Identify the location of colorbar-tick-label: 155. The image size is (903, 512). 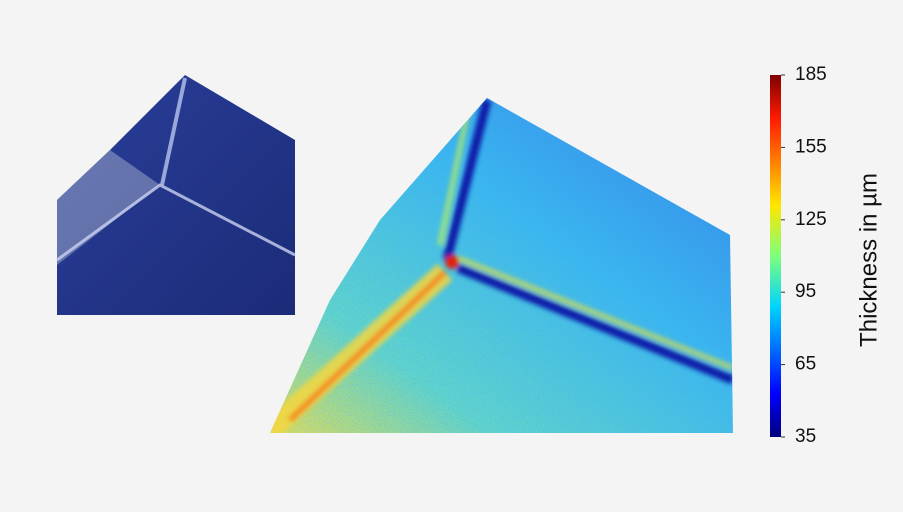
(811, 146).